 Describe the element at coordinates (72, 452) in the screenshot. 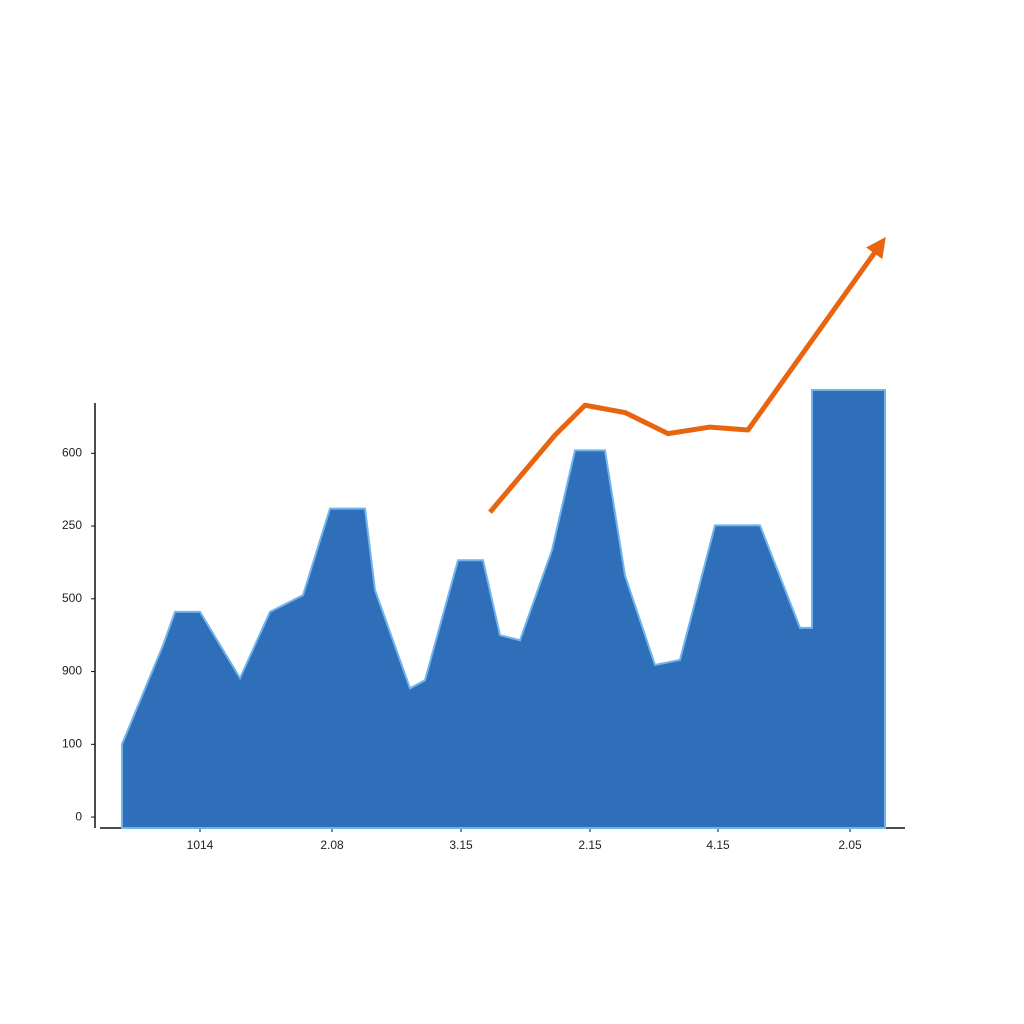

I see `y-tick-label: 600` at that location.